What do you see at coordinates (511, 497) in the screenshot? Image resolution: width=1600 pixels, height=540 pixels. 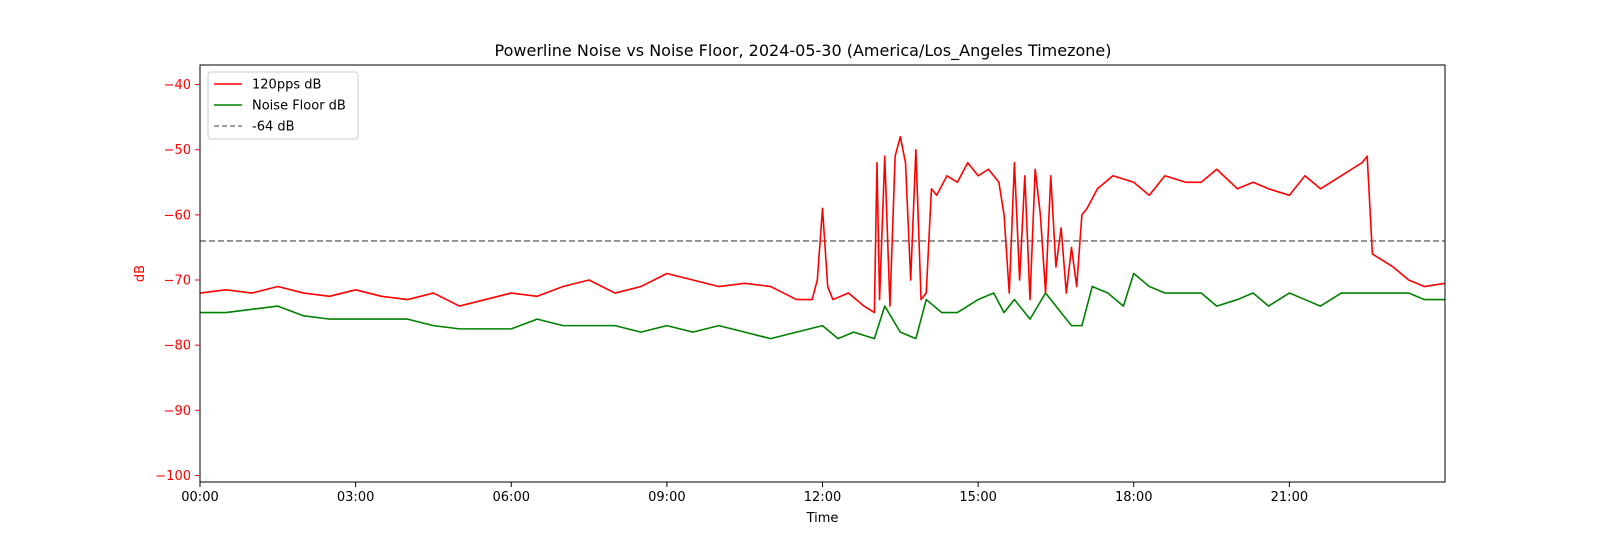 I see `x-tick-label: 06:00` at bounding box center [511, 497].